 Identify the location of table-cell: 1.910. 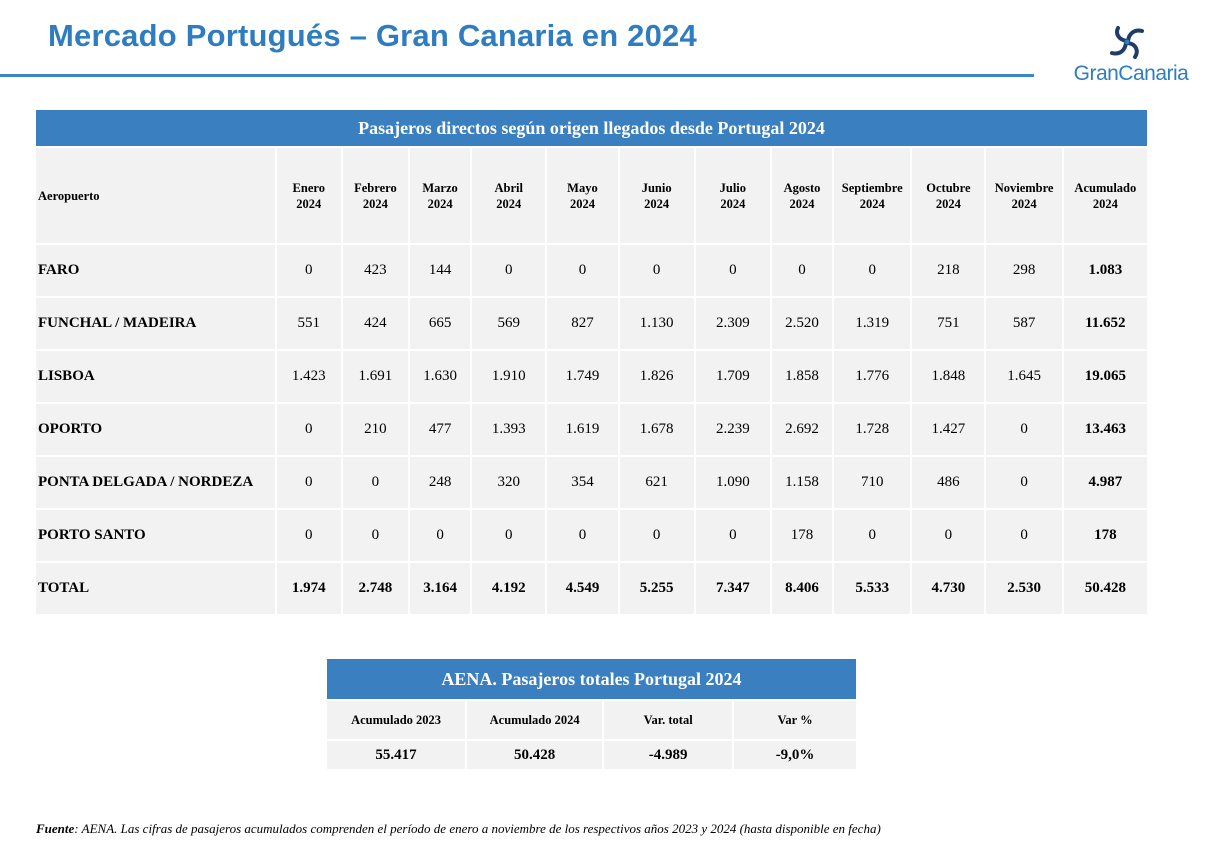
(509, 376).